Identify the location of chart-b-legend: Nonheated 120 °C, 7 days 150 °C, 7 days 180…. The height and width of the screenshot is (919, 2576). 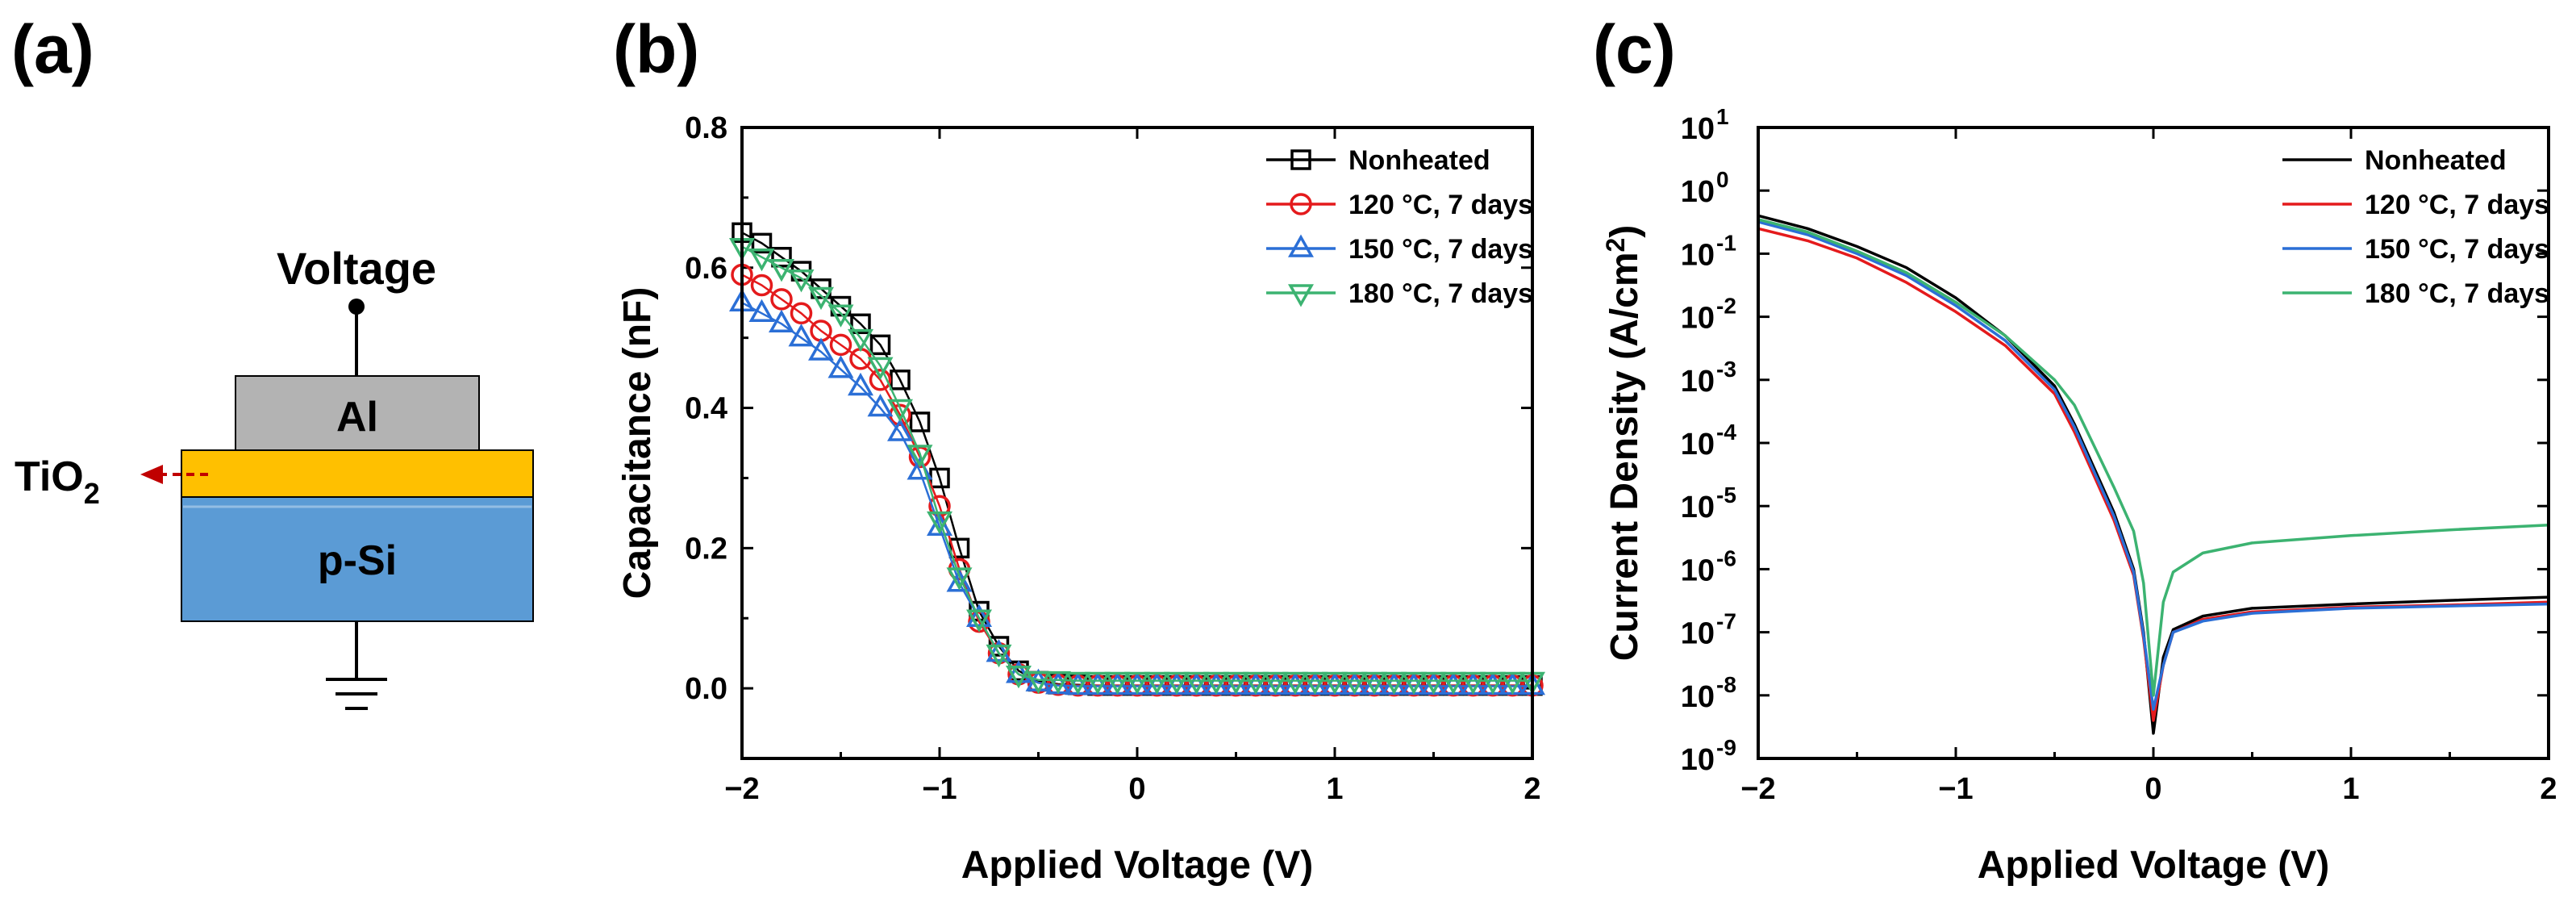
(1399, 227).